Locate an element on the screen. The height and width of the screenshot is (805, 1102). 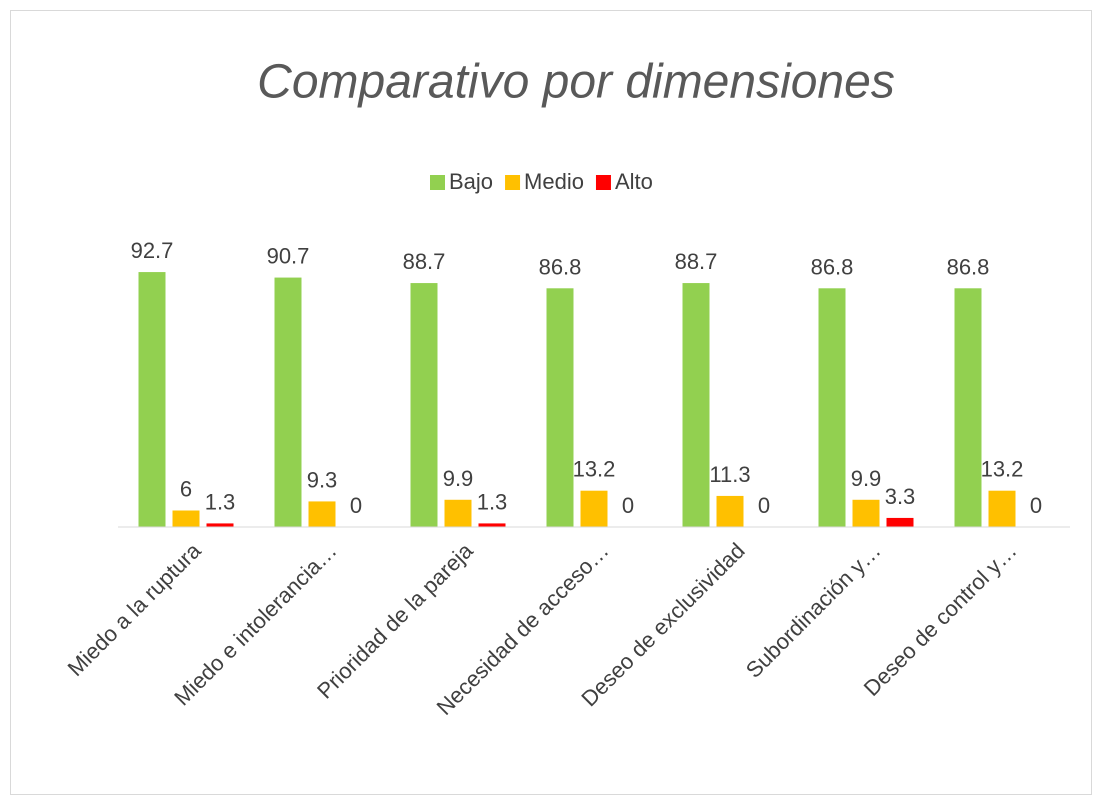
data-label: 90.7 is located at coordinates (288, 256).